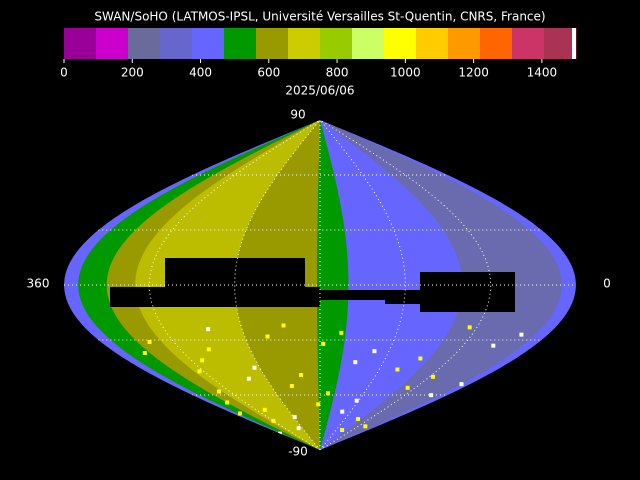 The height and width of the screenshot is (480, 640). Describe the element at coordinates (268, 73) in the screenshot. I see `colorbar-tick-label: 600` at that location.